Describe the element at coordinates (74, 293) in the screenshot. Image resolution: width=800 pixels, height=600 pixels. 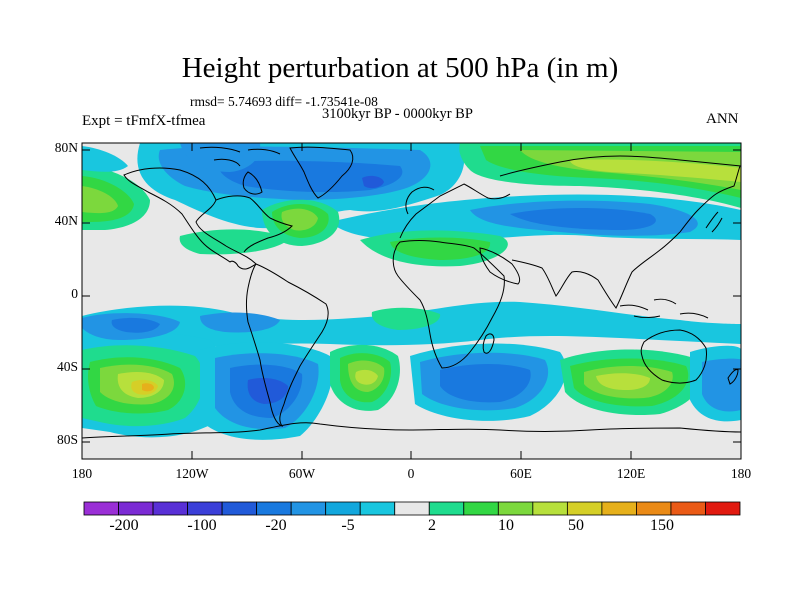
I see `lat-label-0: 0` at that location.